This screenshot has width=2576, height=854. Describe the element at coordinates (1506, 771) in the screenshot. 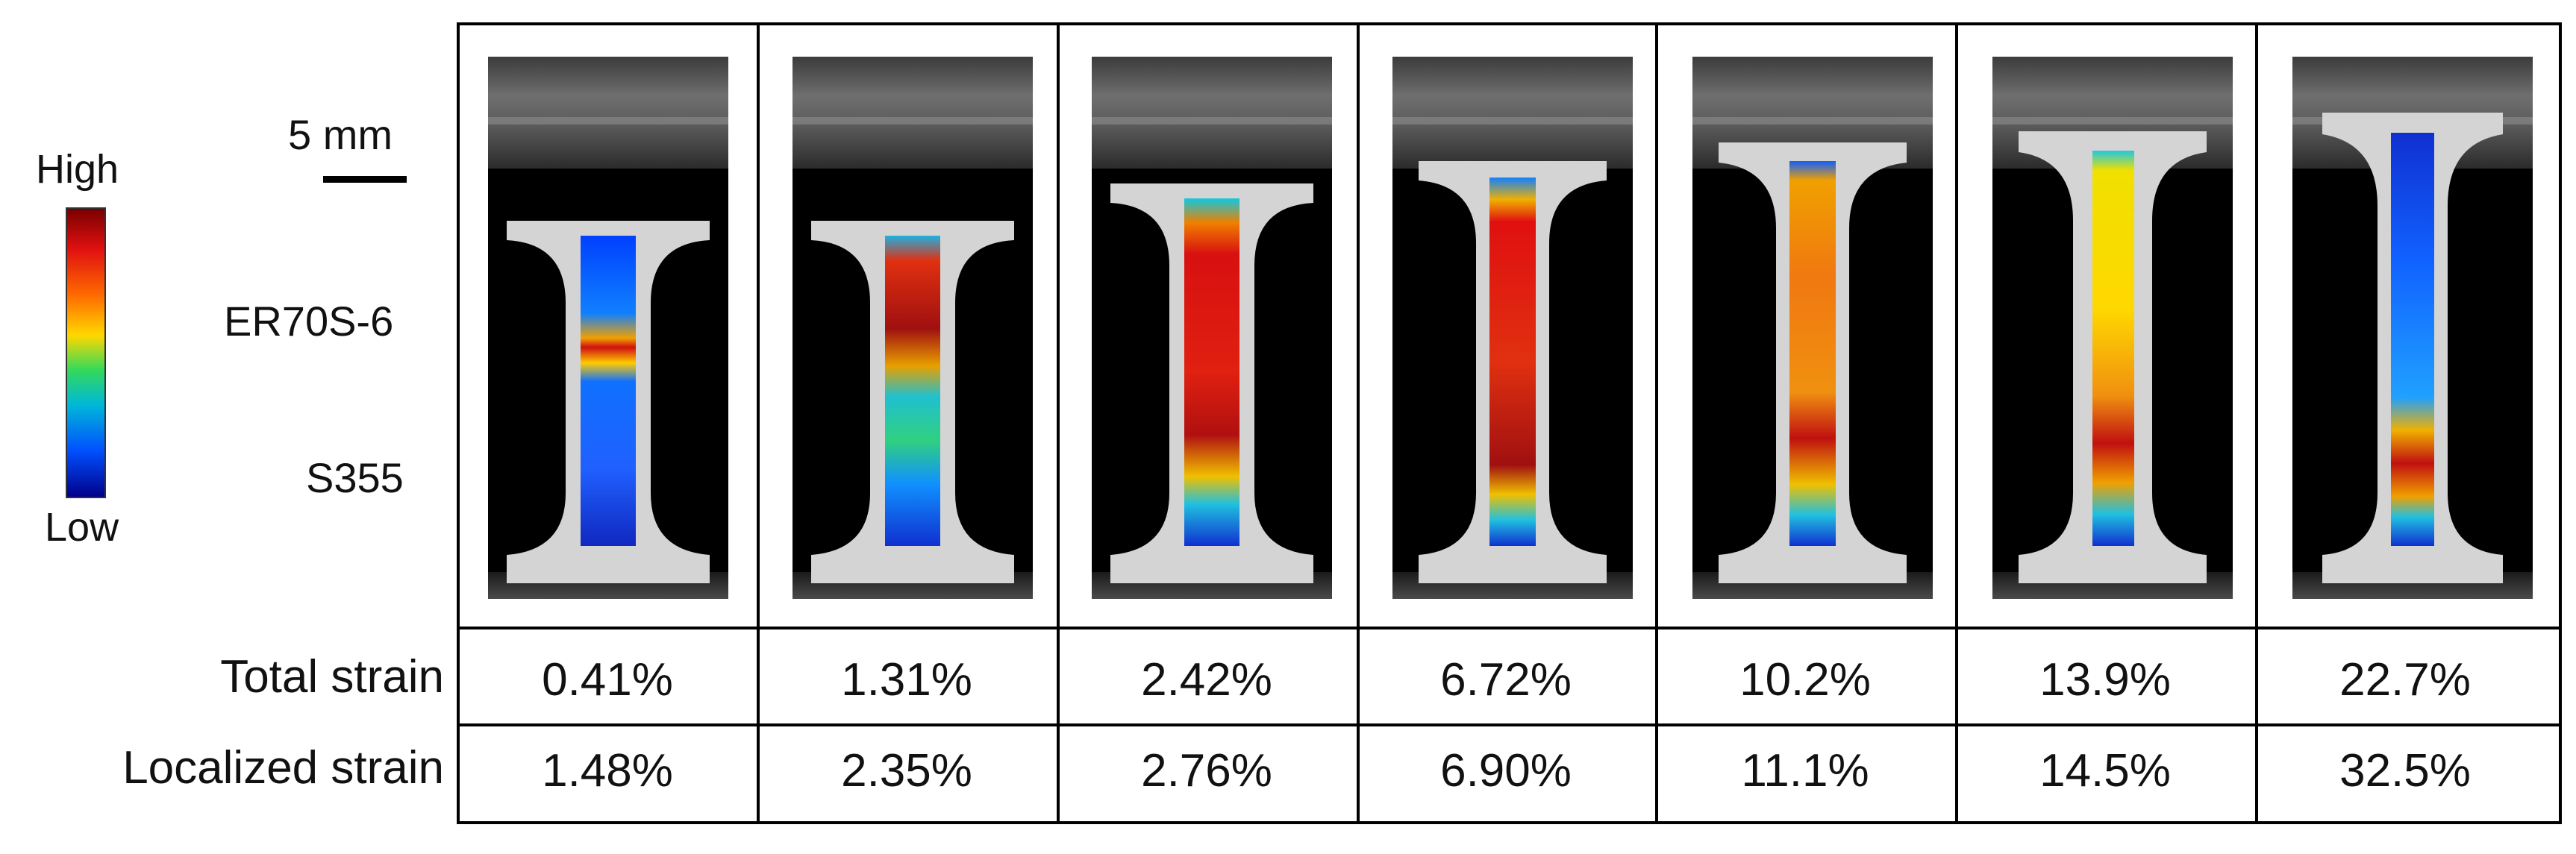

I see `localized-strain-value: 6.90%` at that location.